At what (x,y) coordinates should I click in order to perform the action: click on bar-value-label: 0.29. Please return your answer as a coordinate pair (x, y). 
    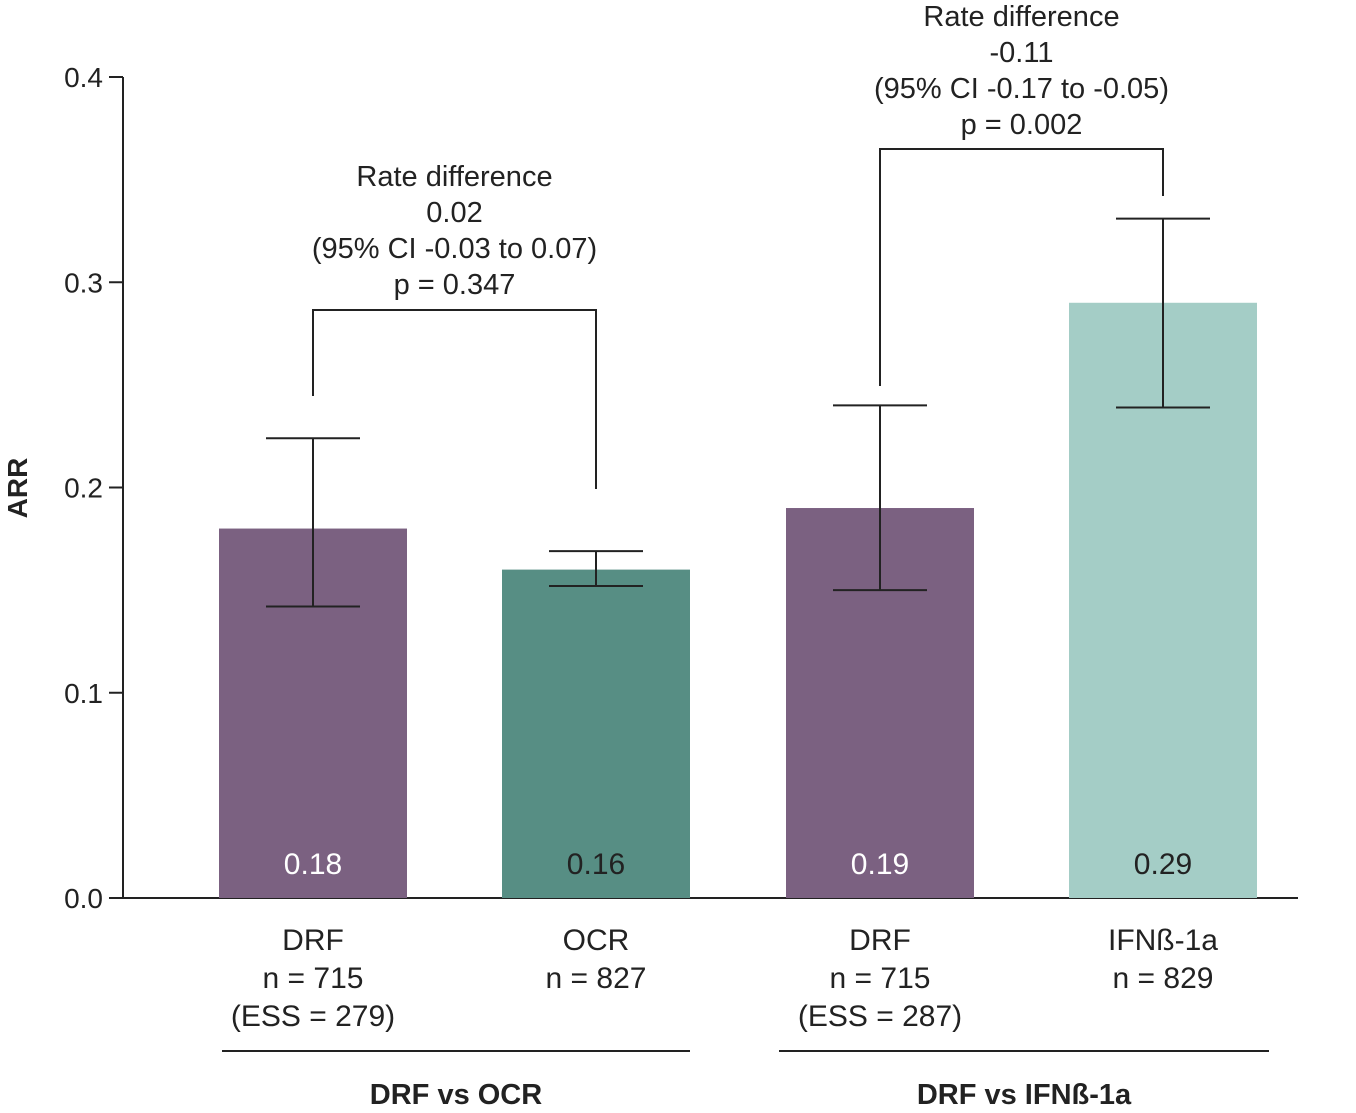
    Looking at the image, I should click on (1163, 864).